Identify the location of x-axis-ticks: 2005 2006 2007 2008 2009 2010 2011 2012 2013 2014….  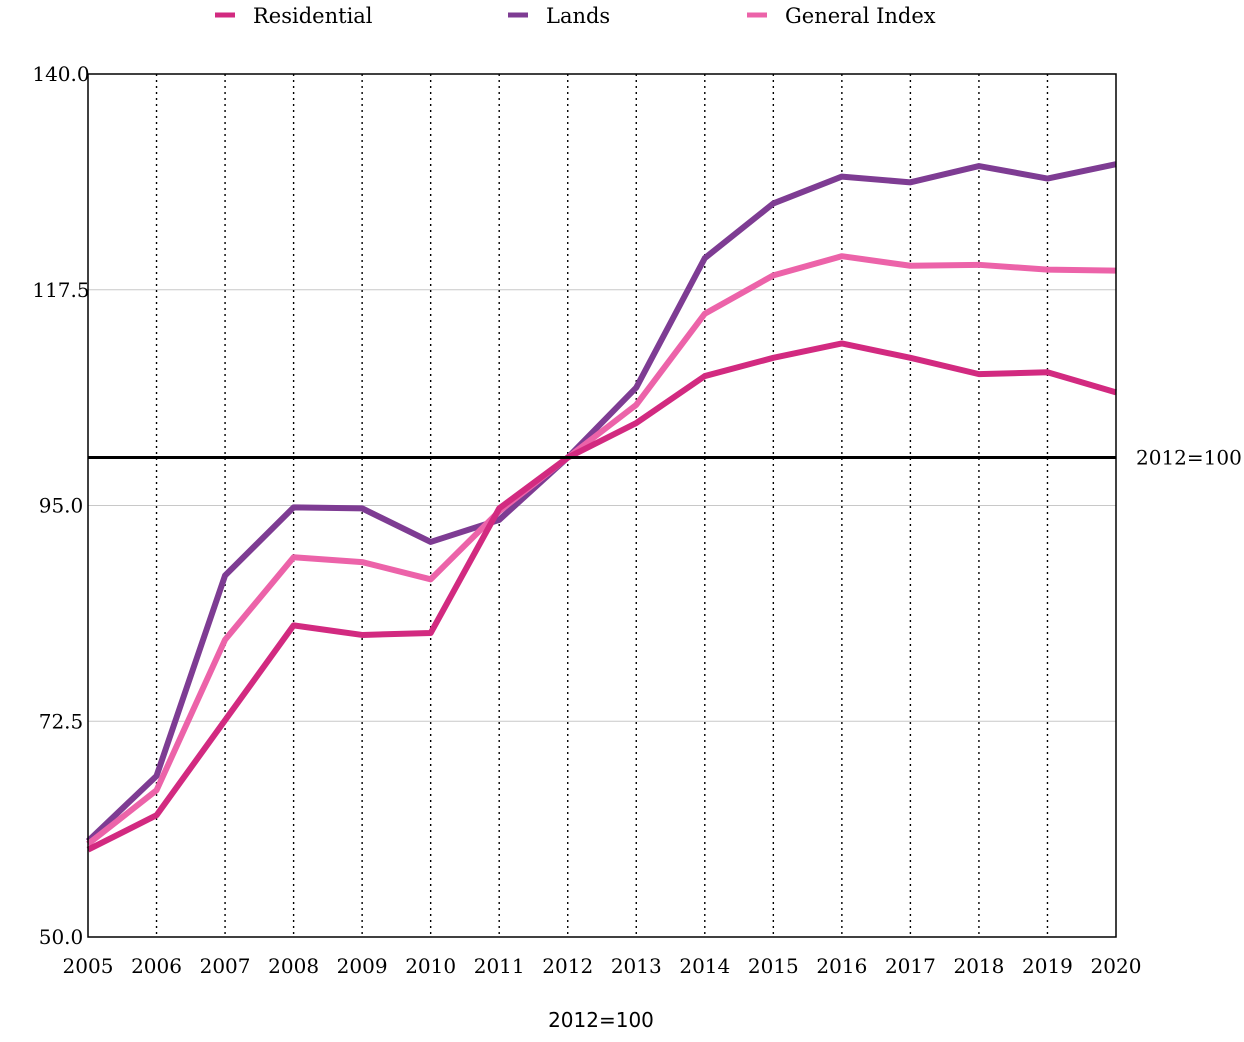
(602, 966).